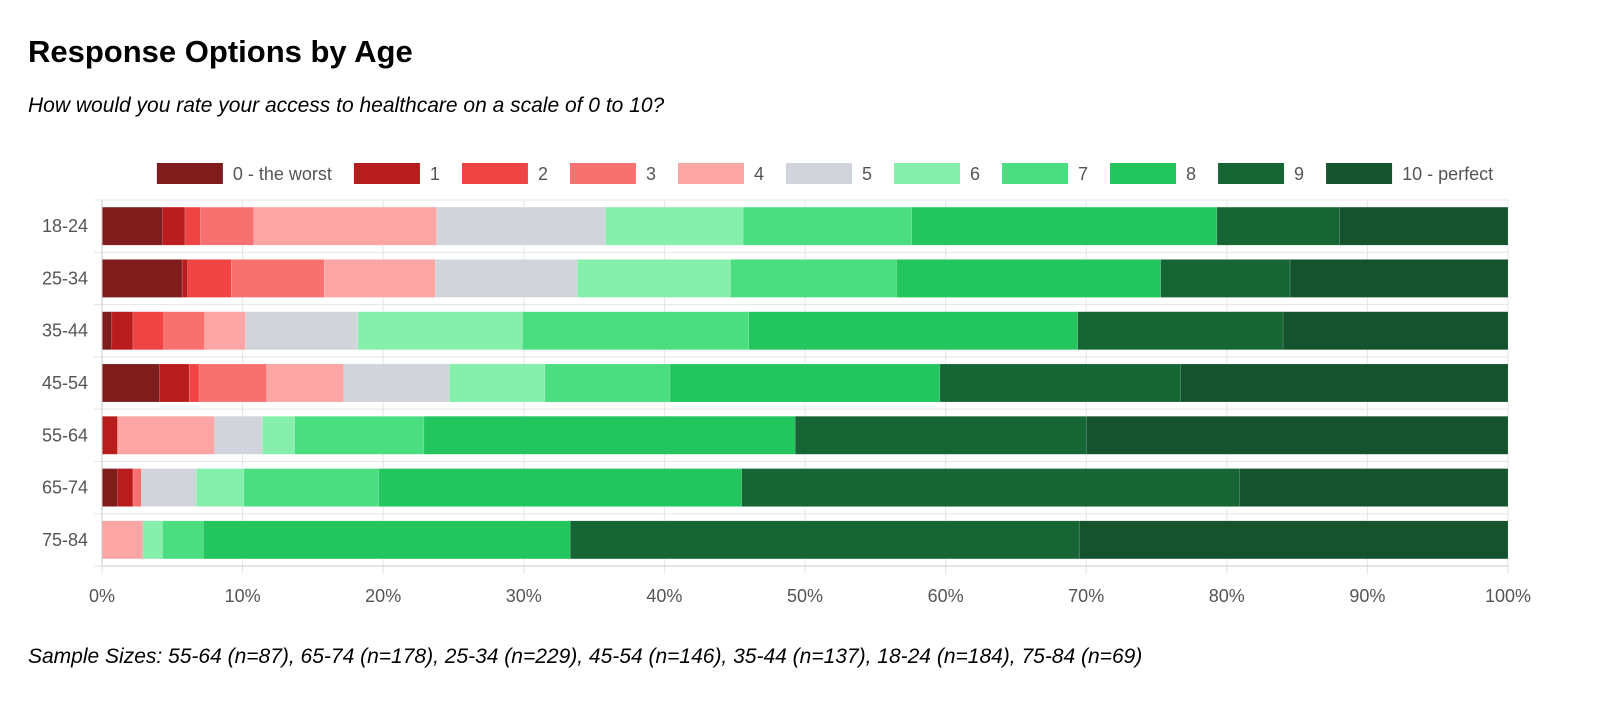 This screenshot has width=1600, height=721. Describe the element at coordinates (282, 174) in the screenshot. I see `legend-label: 0 - the worst` at that location.